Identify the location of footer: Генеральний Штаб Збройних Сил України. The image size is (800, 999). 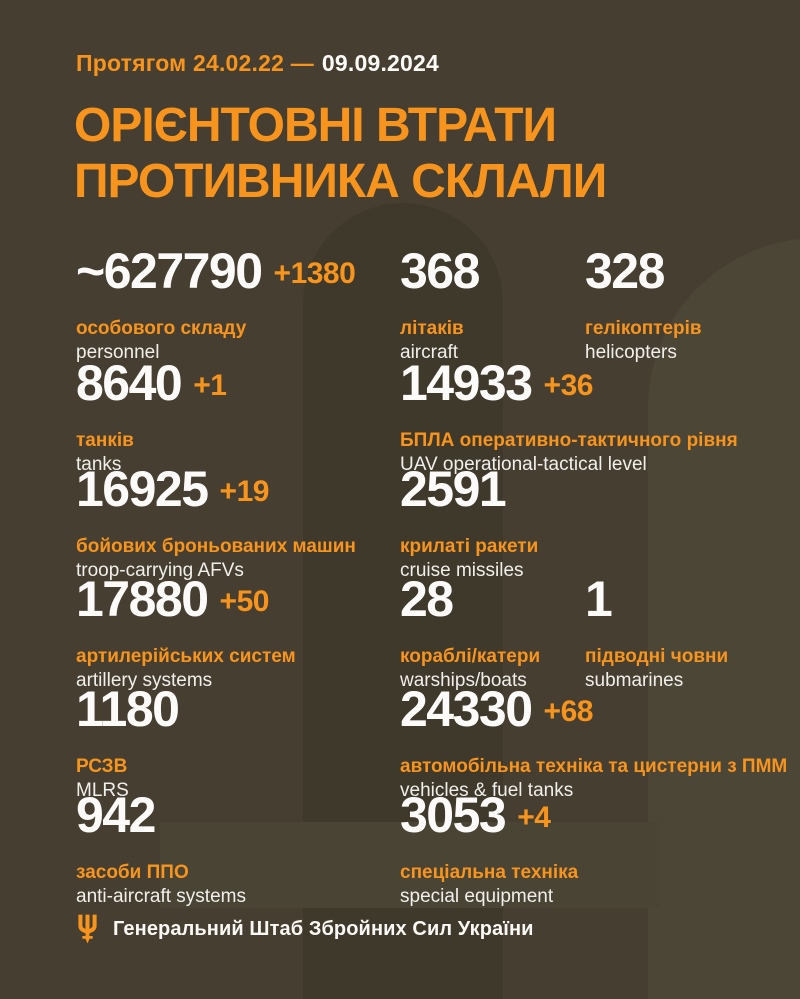
(305, 929).